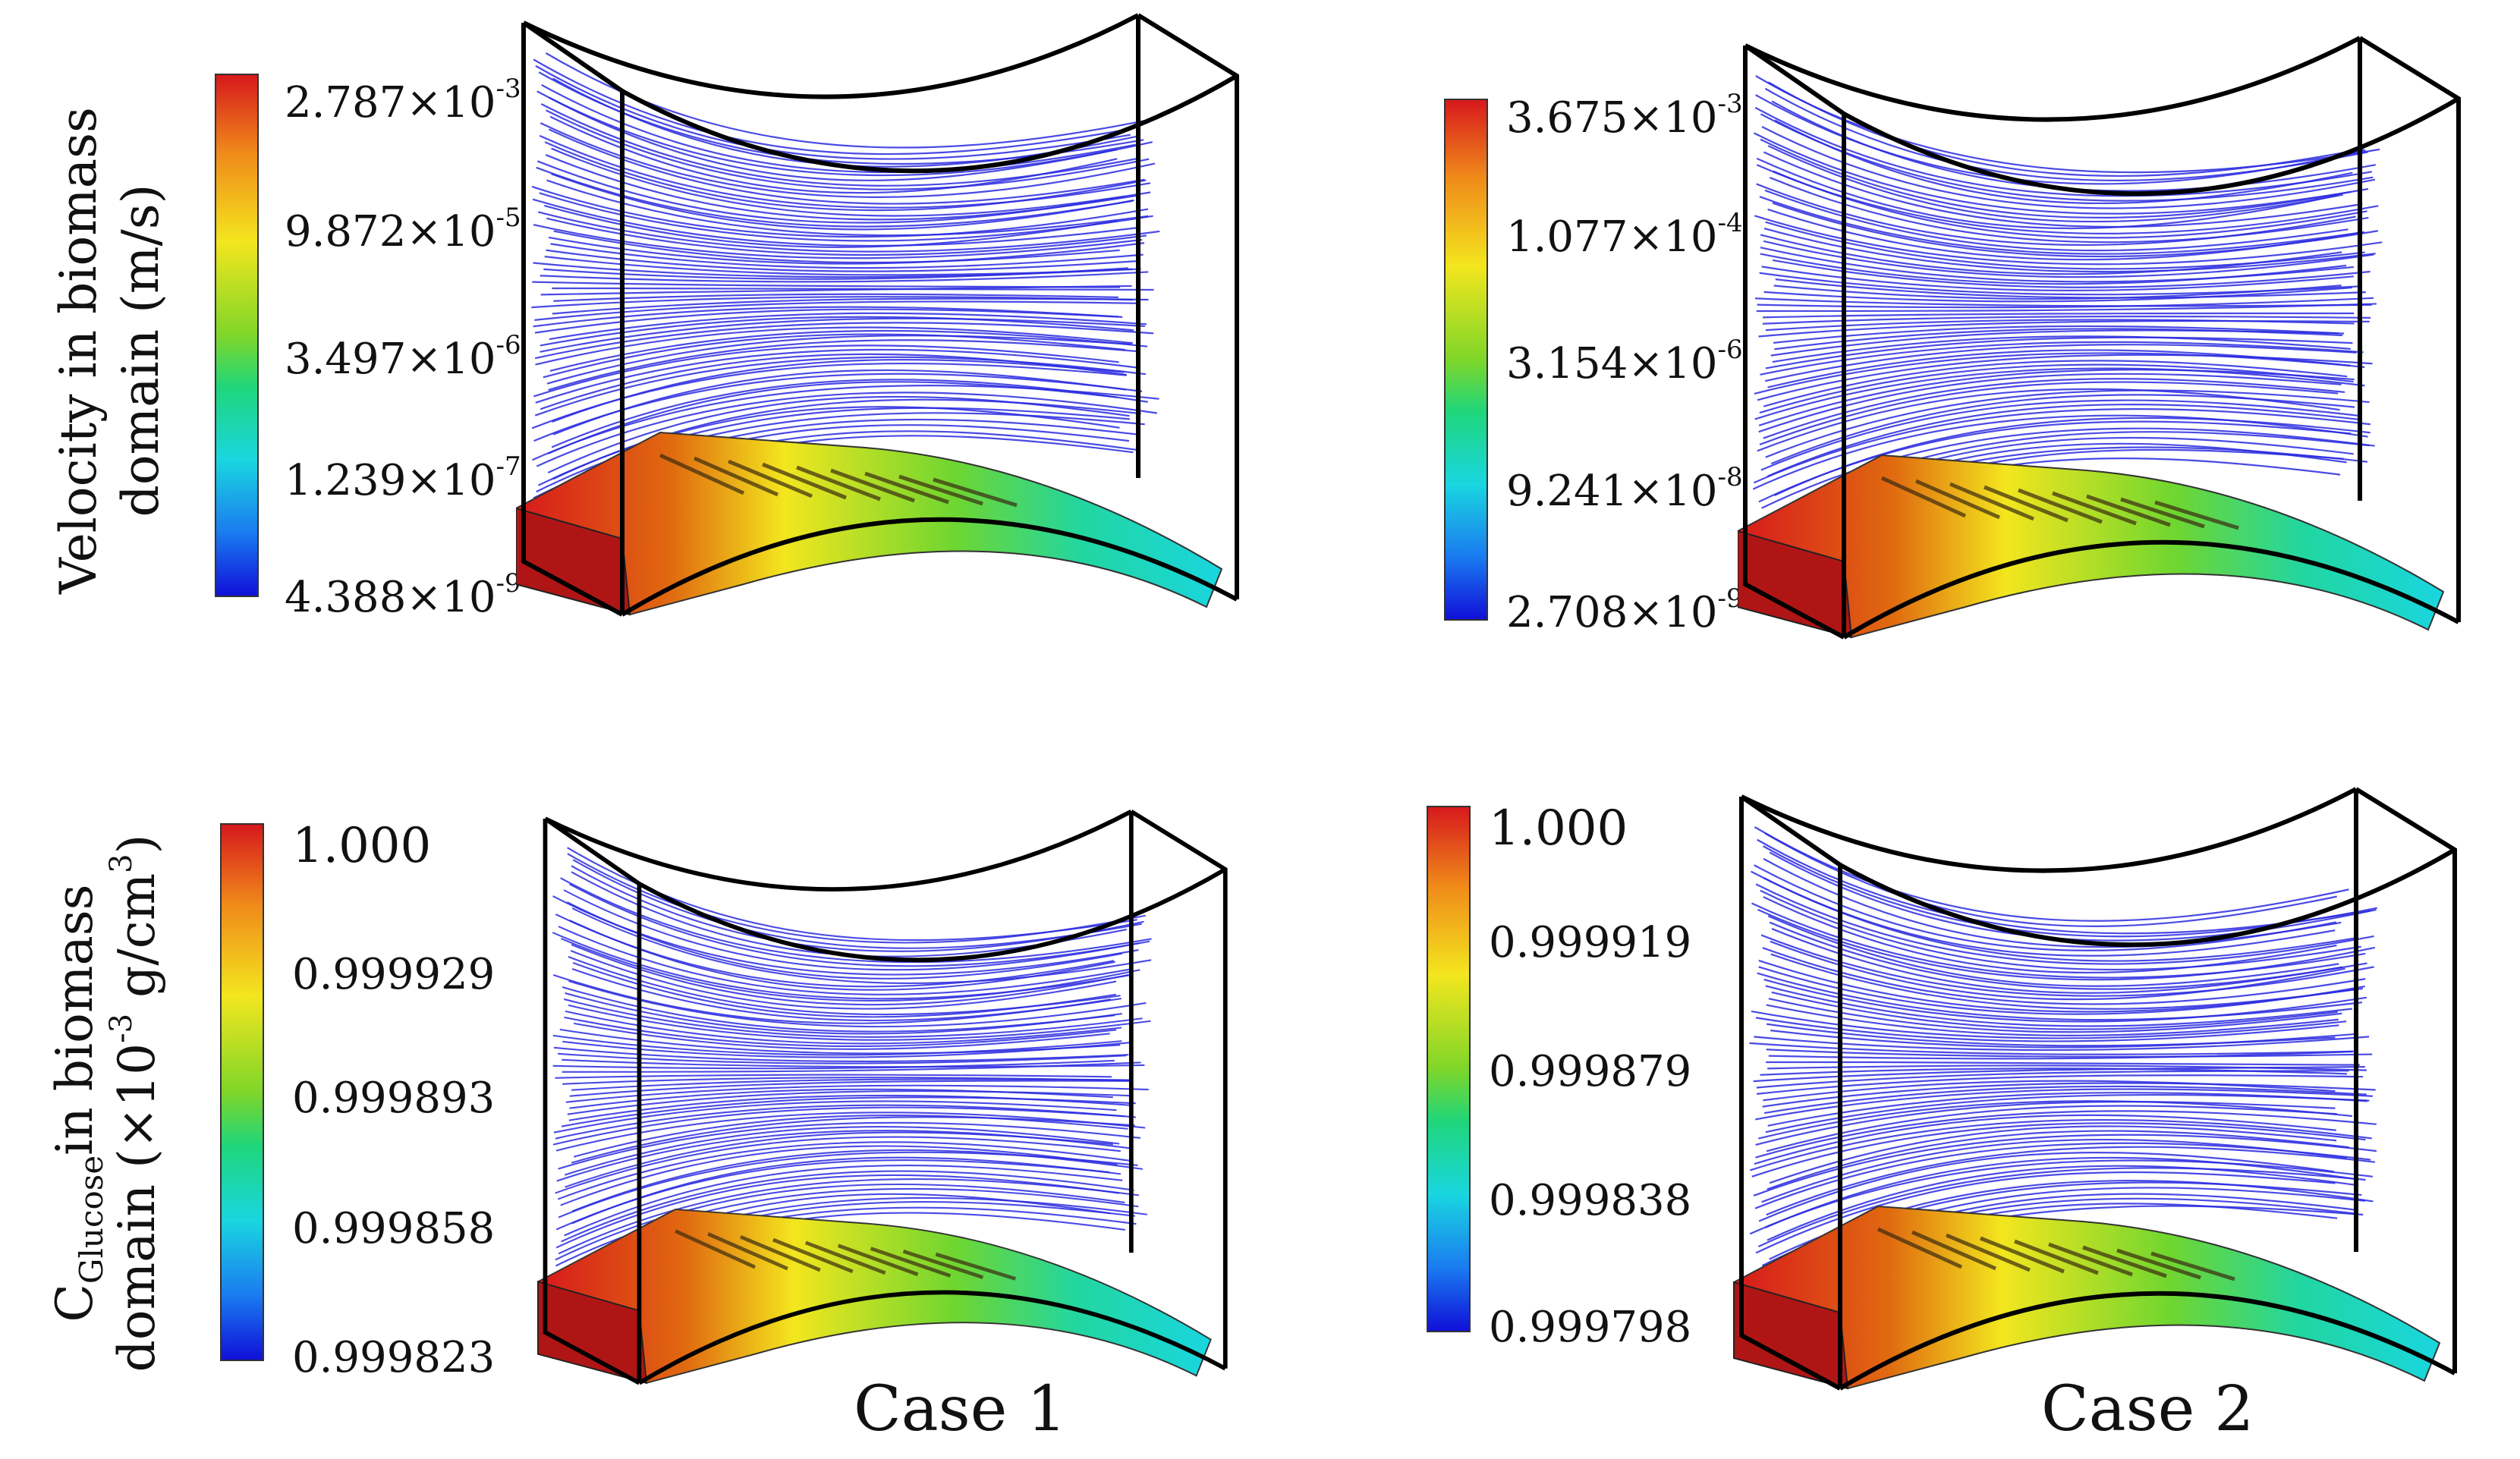  I want to click on glucose-label-subscript: Glucose, so click(91, 1219).